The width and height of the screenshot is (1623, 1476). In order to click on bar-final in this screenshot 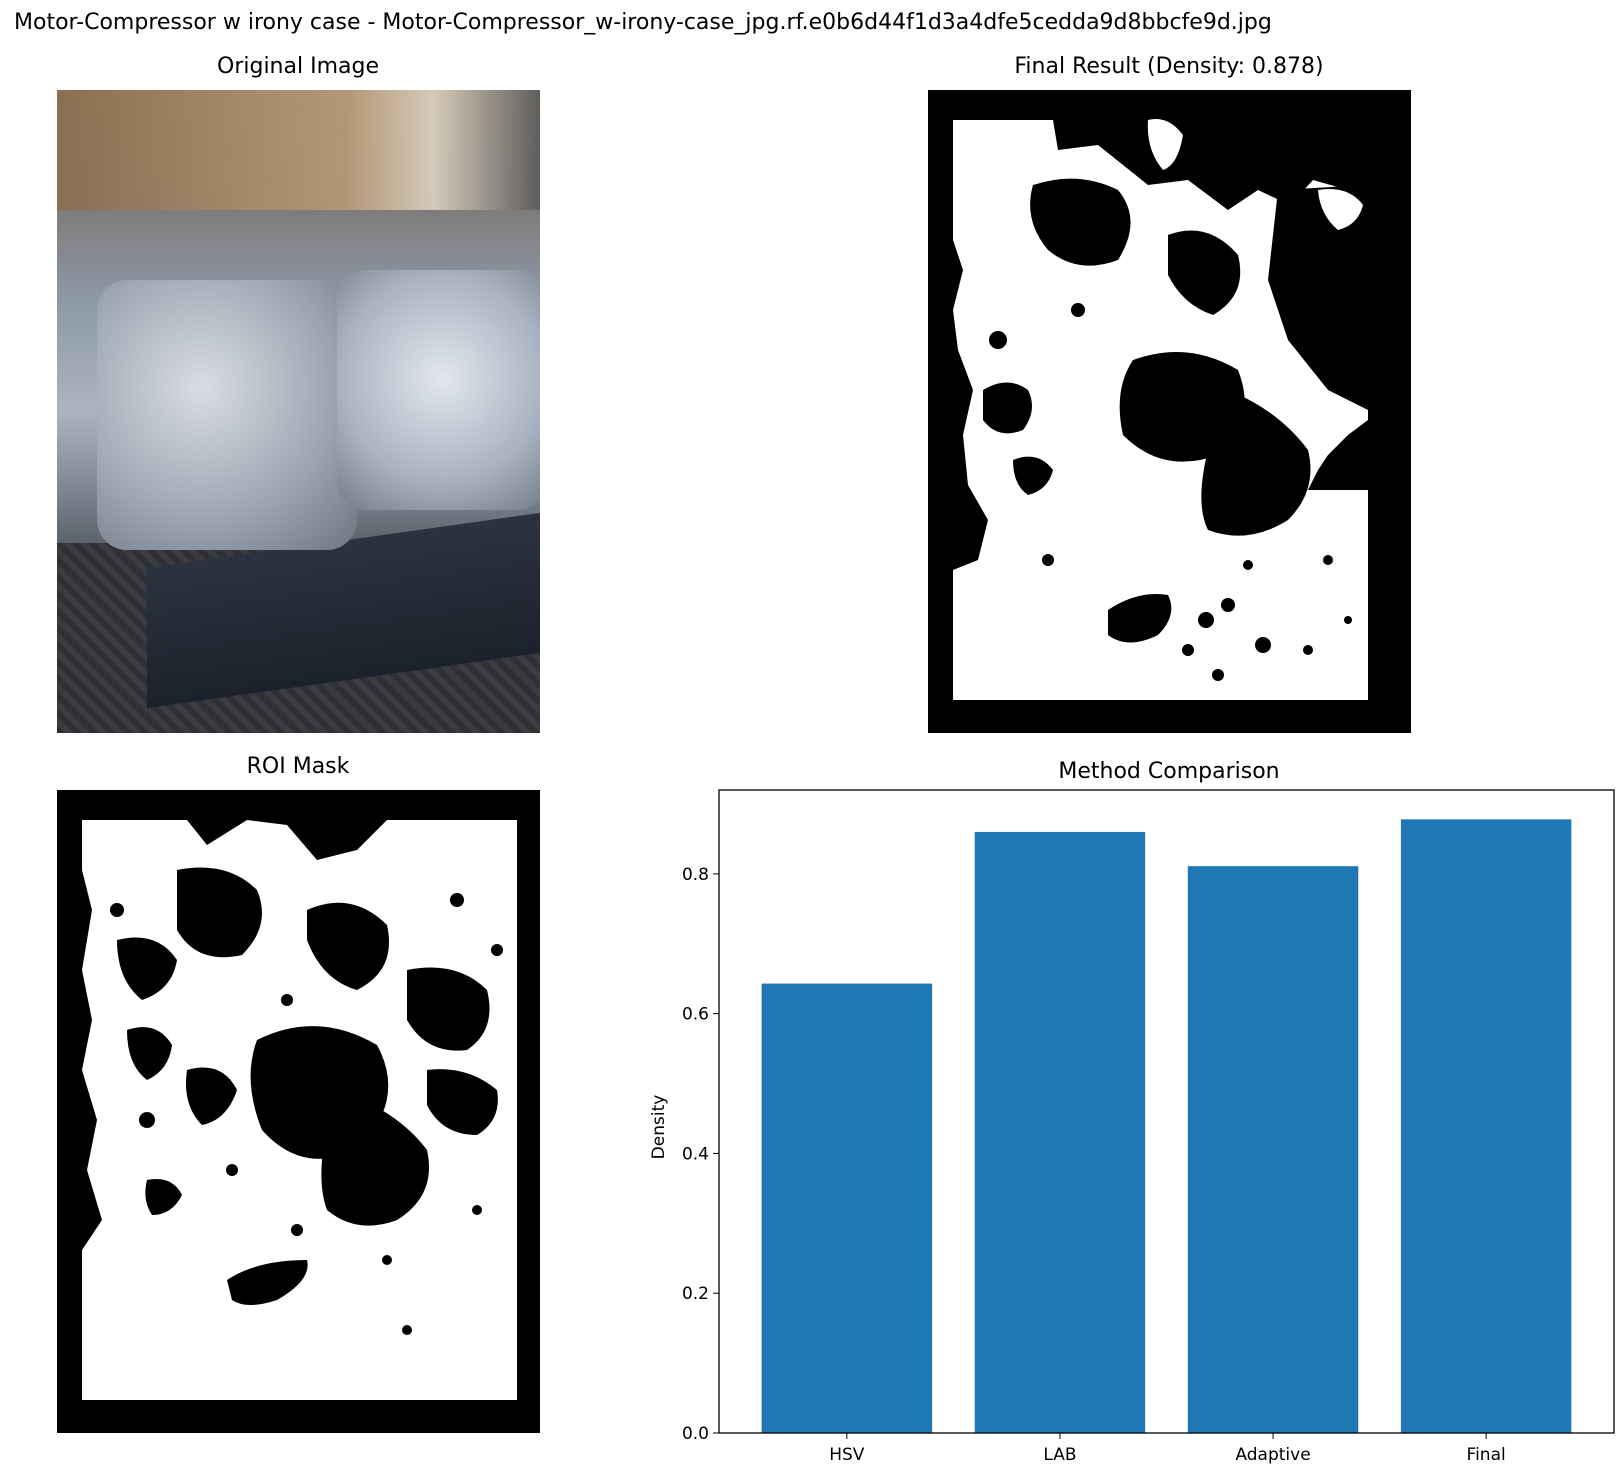, I will do `click(1486, 1126)`.